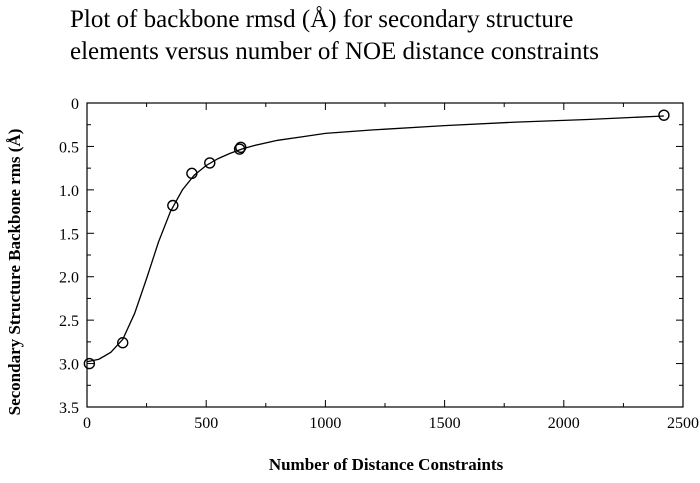  I want to click on y-tick-label: 0.5, so click(69, 147).